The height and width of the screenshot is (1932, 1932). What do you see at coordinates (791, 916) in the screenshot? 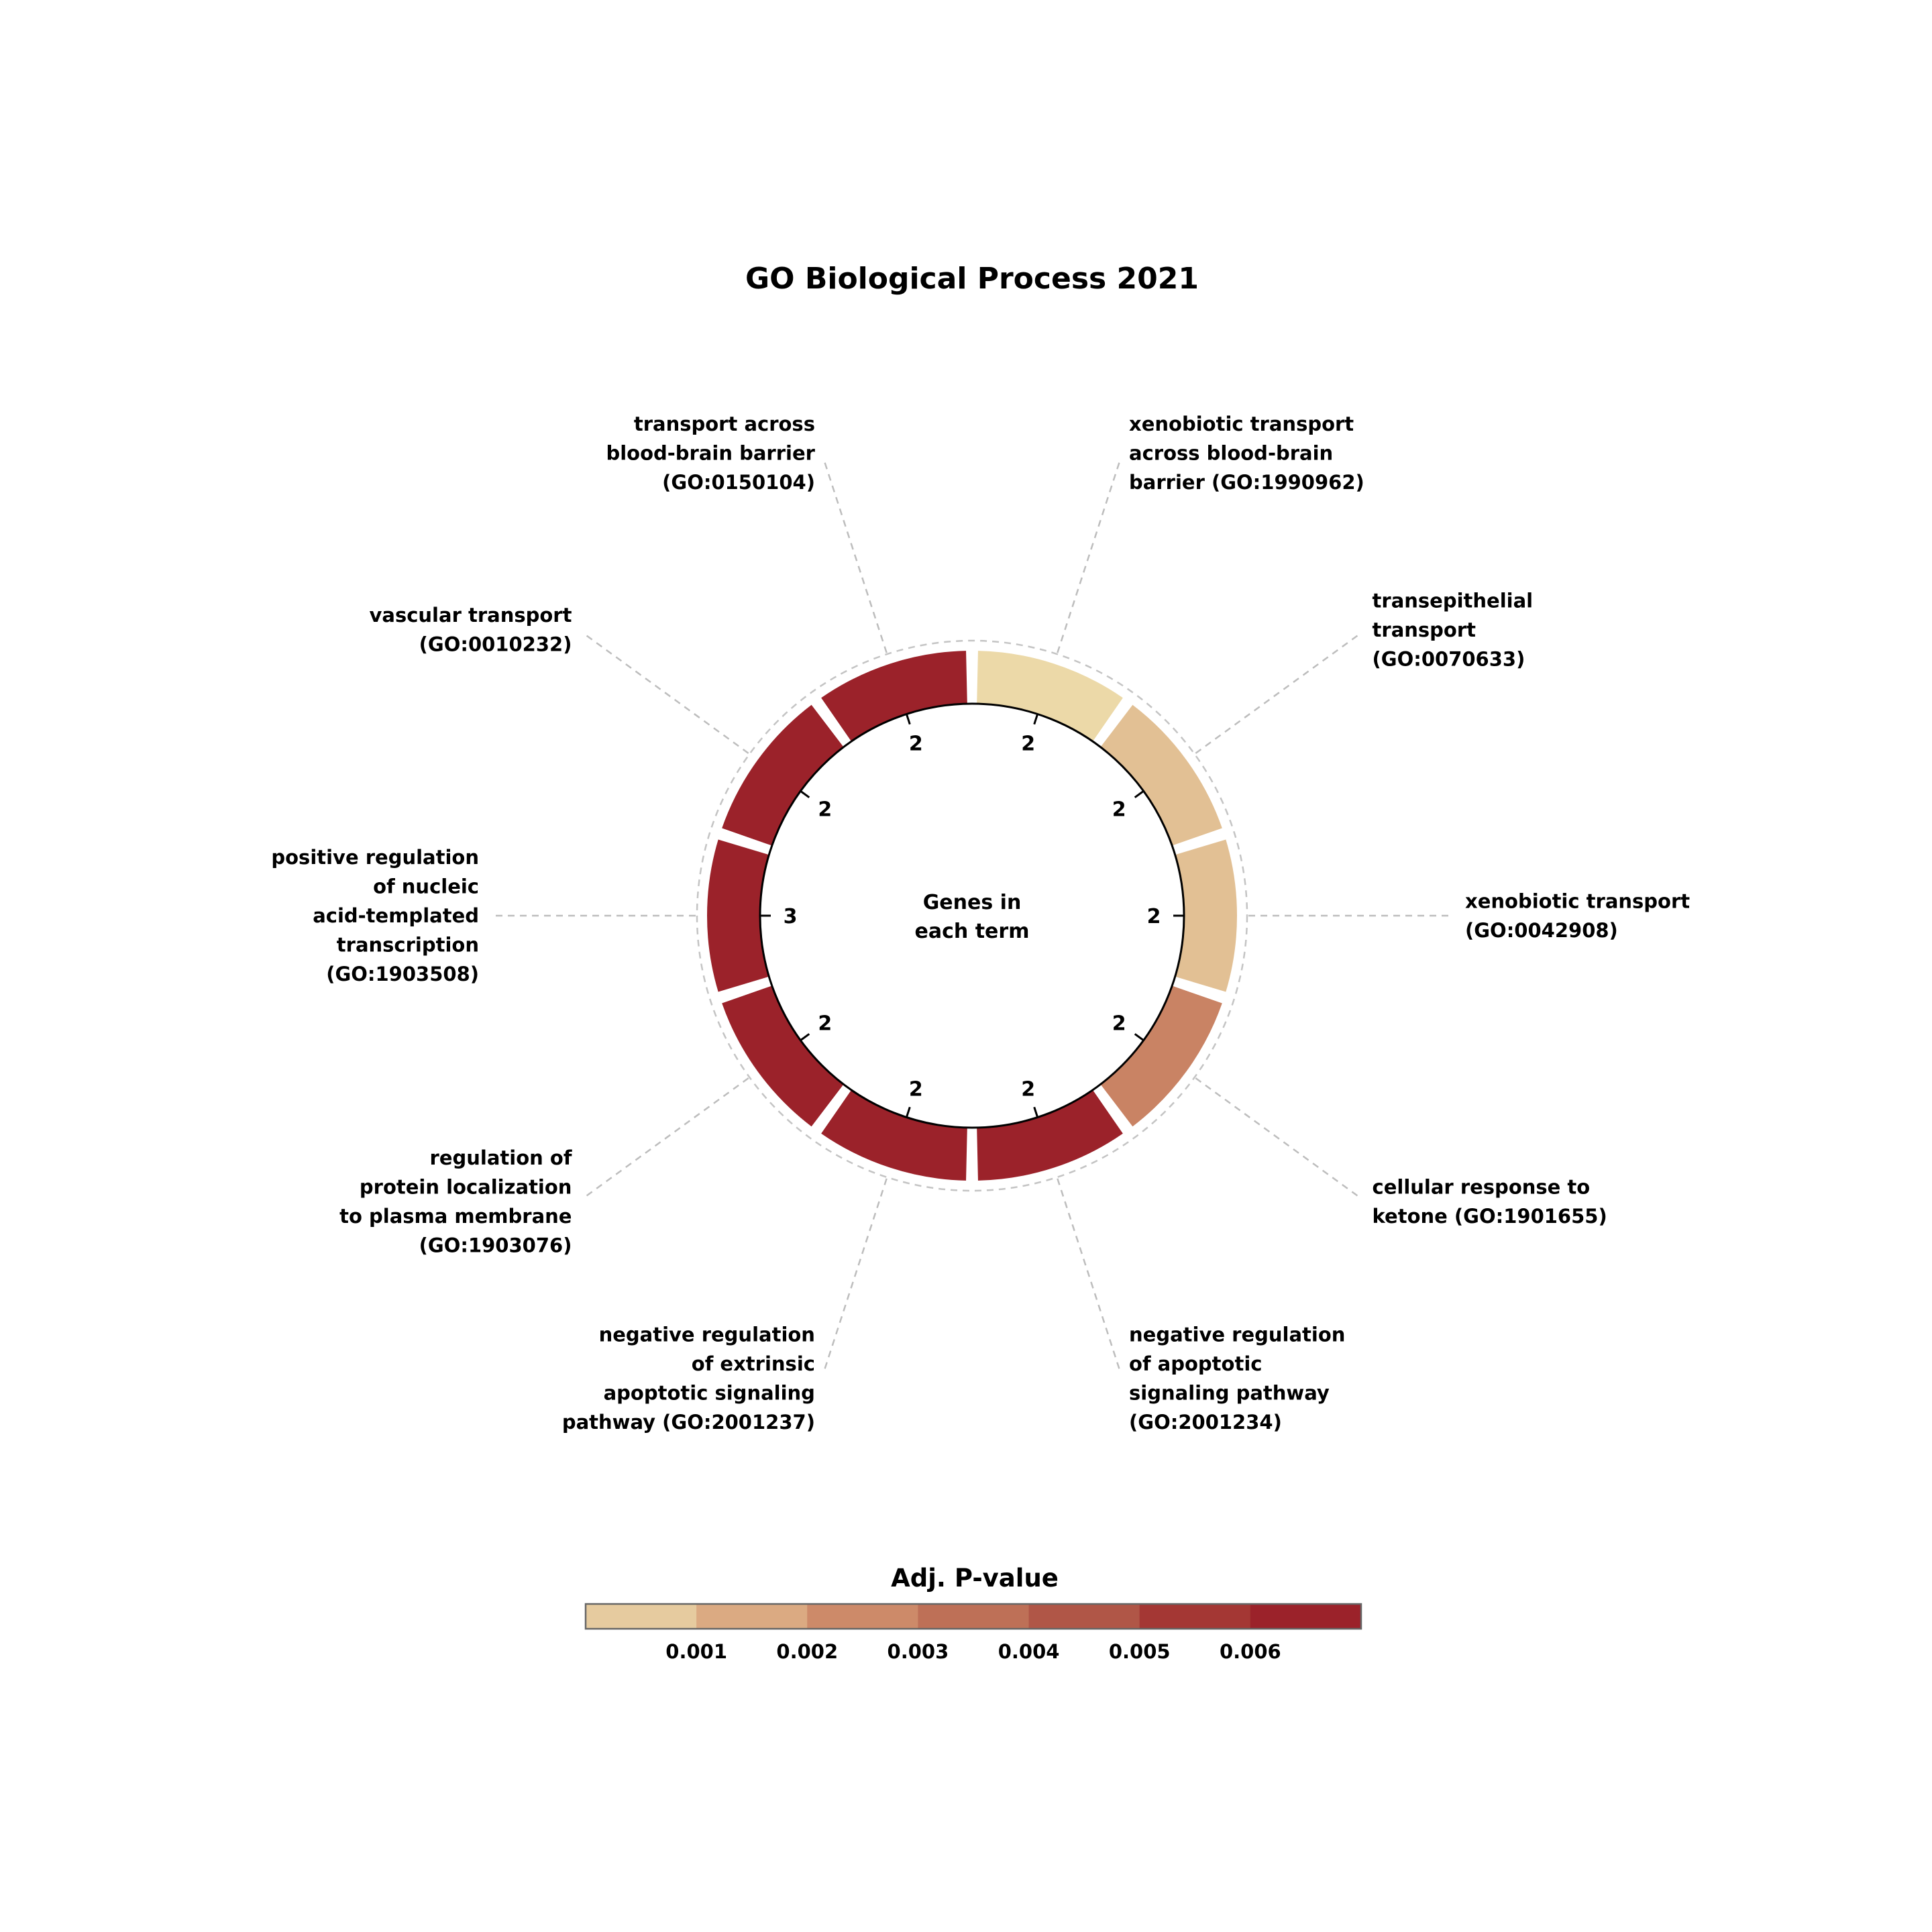
I see `count-label-8: 3` at bounding box center [791, 916].